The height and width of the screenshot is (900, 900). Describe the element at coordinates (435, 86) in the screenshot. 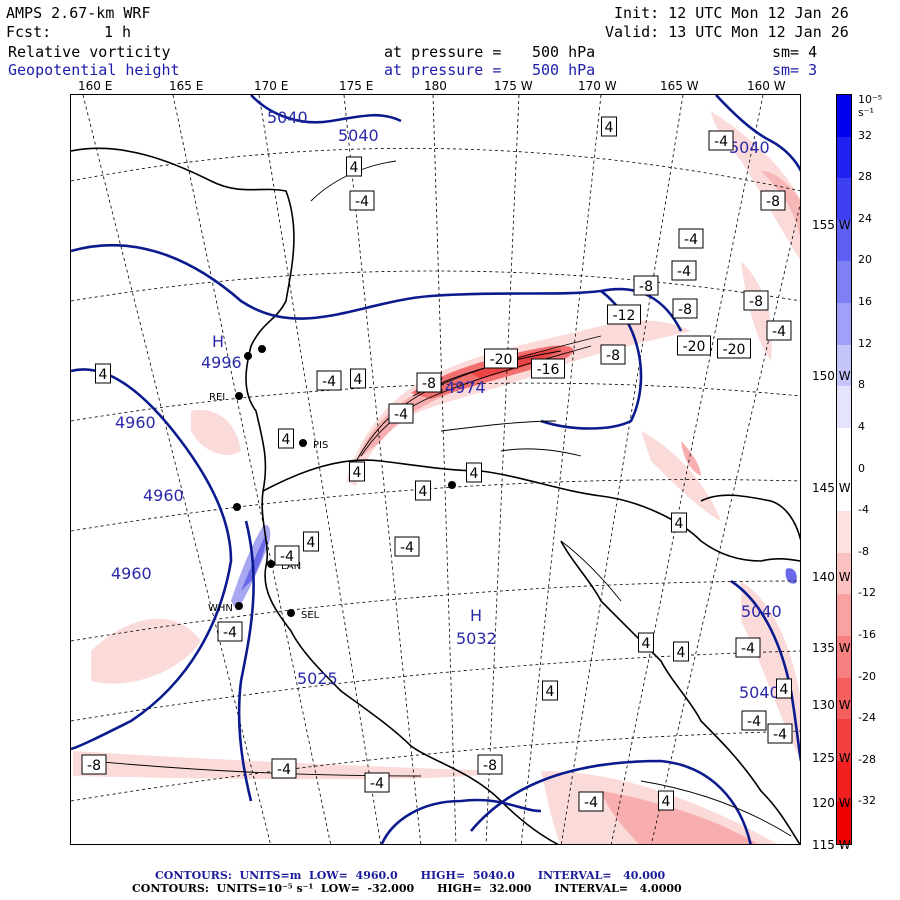

I see `lon-label-180: 180` at that location.